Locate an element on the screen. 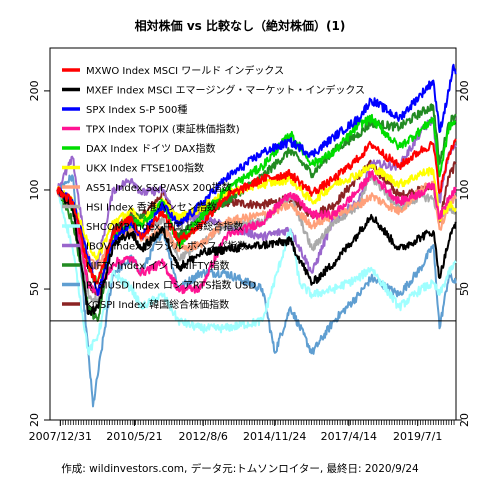  x-tick-label-0: 2007/12/31 is located at coordinates (60, 436).